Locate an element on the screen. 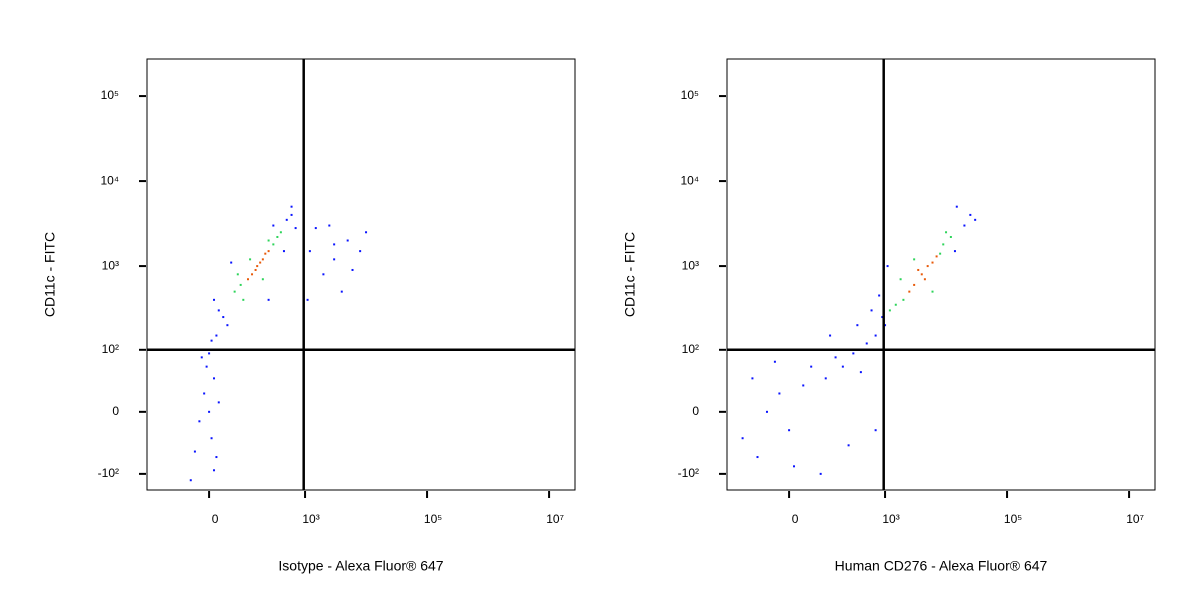  y-tick-label: 0 is located at coordinates (115, 411).